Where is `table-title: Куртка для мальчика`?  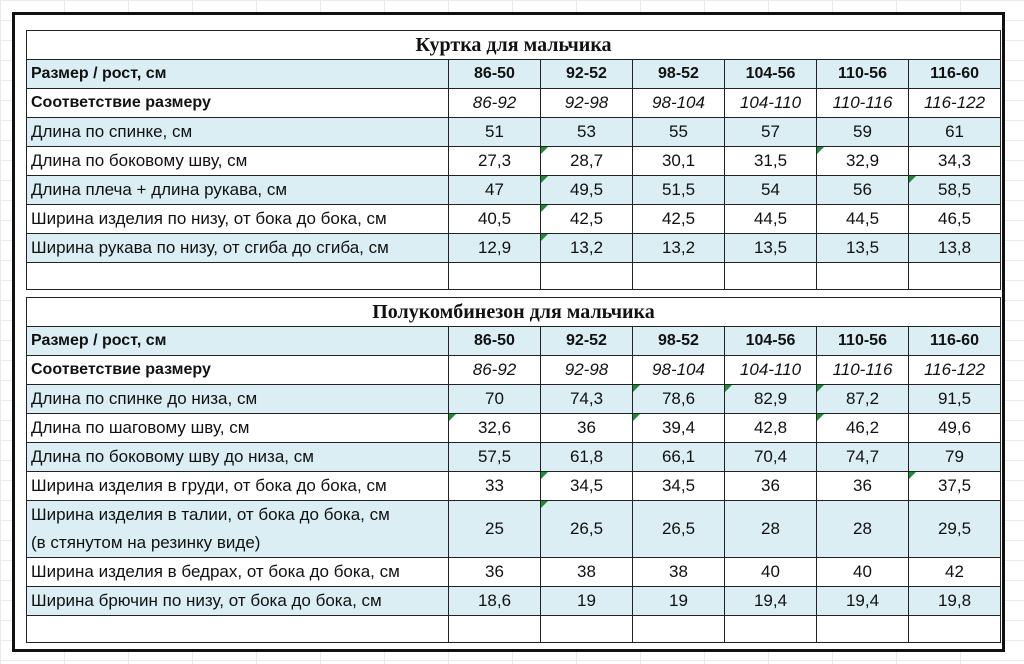
table-title: Куртка для мальчика is located at coordinates (513, 45).